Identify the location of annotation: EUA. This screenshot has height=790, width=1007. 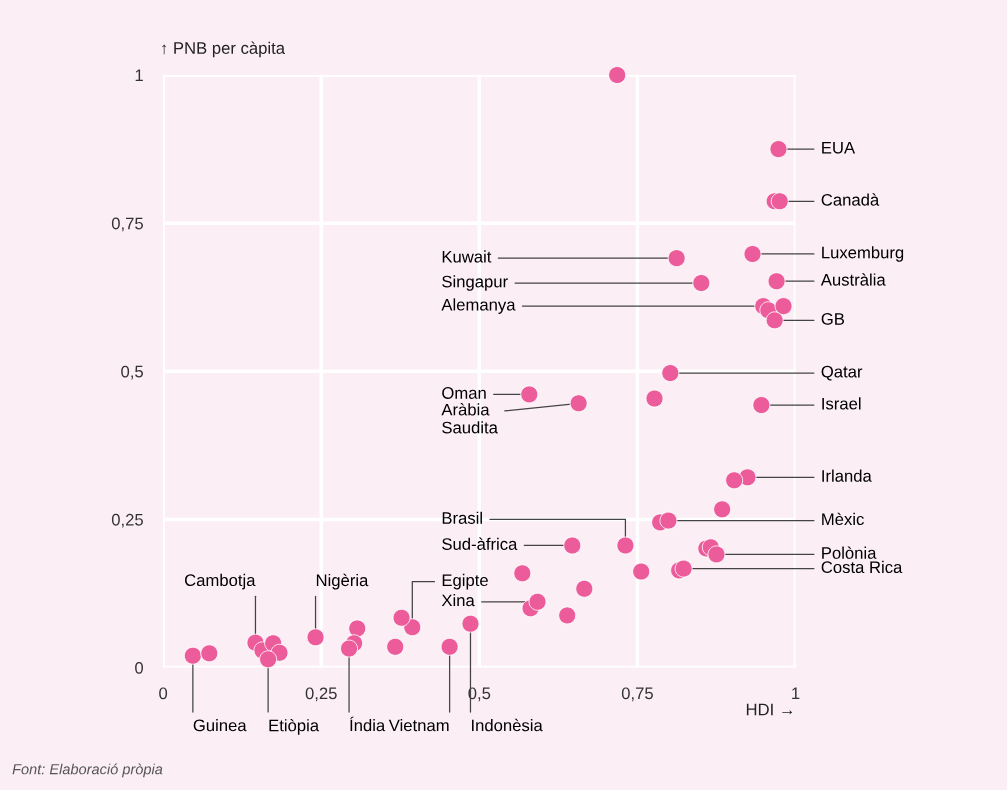
(839, 147).